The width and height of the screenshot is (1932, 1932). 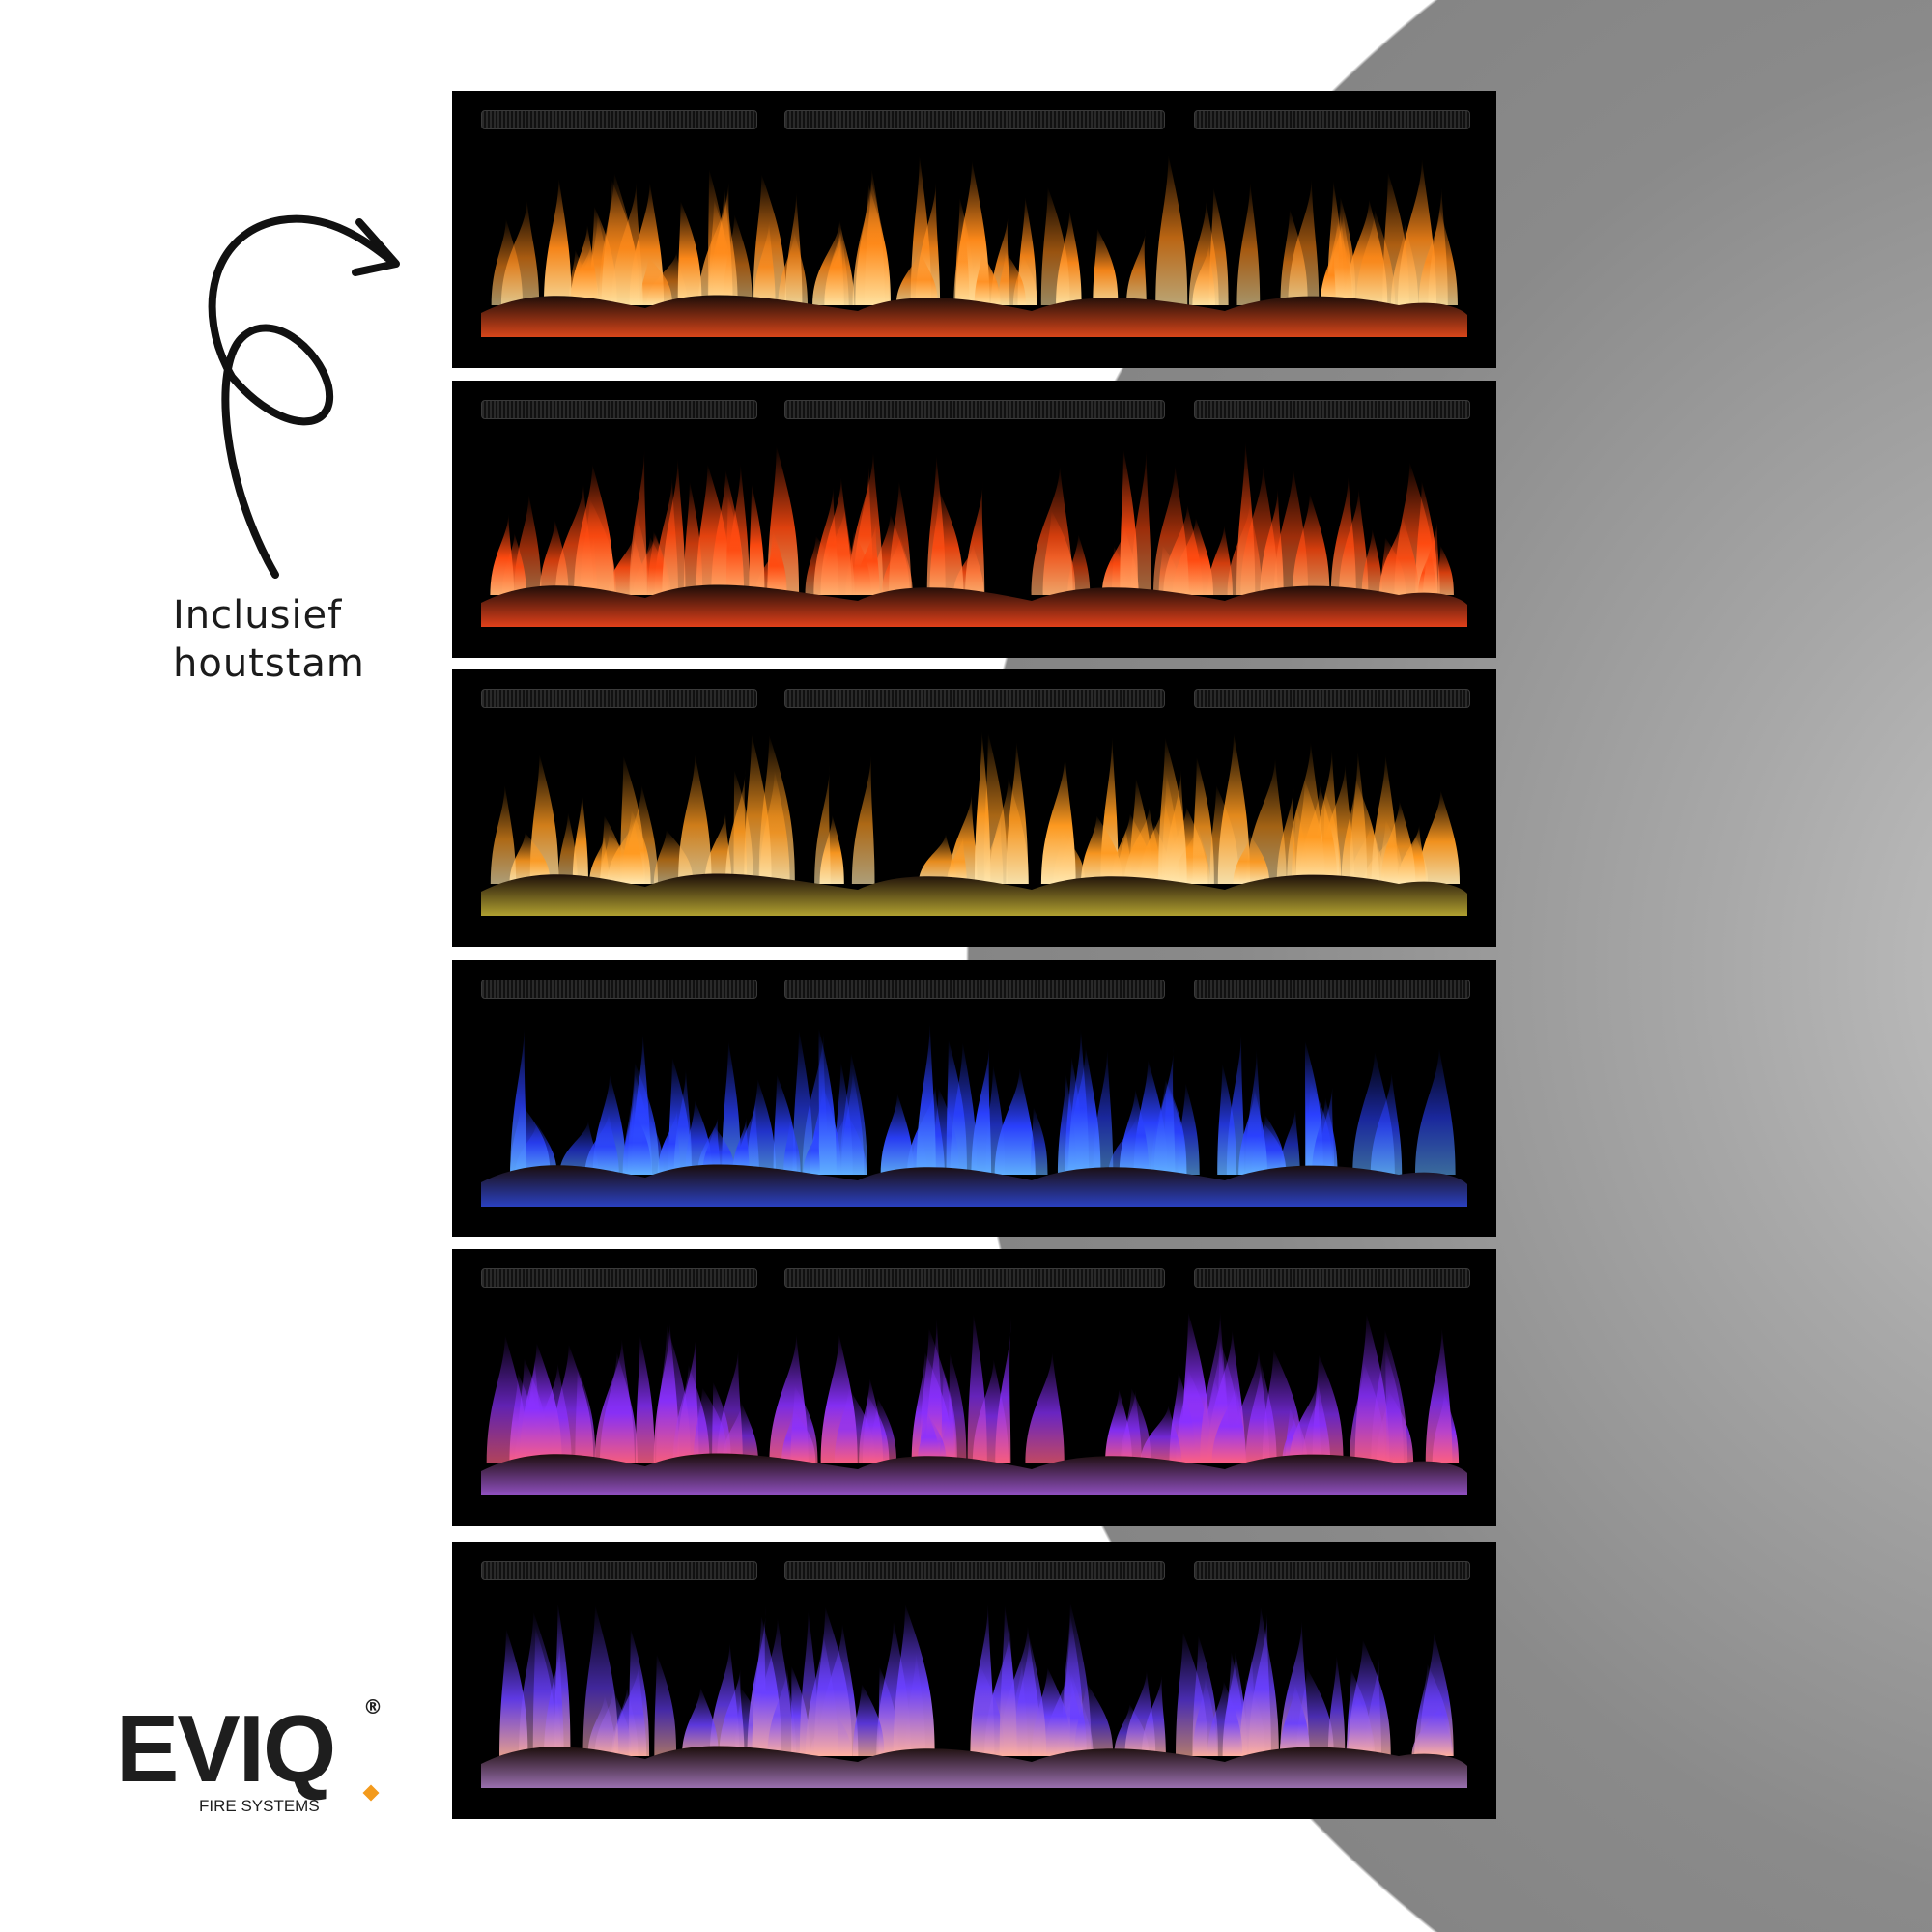 I want to click on logo-accent, so click(x=371, y=1793).